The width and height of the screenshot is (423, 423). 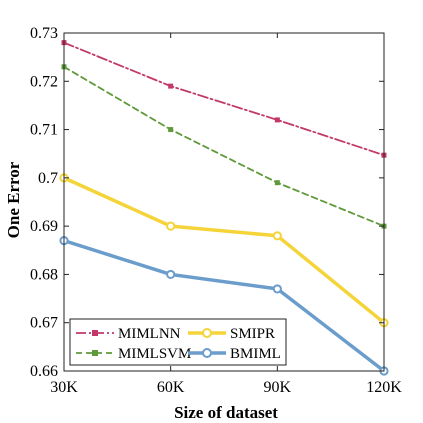 What do you see at coordinates (278, 387) in the screenshot?
I see `x-tick-label: 90K` at bounding box center [278, 387].